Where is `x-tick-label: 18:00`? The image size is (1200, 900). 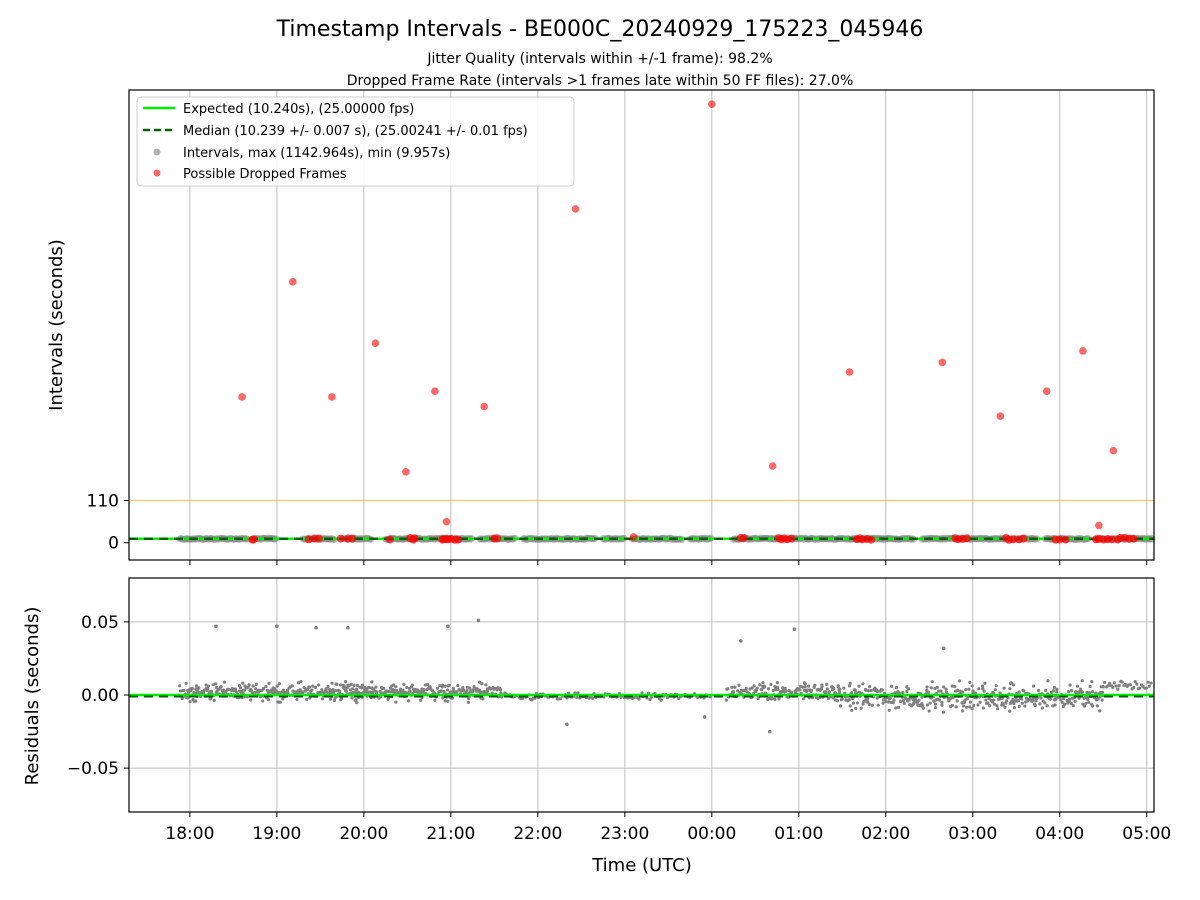 x-tick-label: 18:00 is located at coordinates (189, 834).